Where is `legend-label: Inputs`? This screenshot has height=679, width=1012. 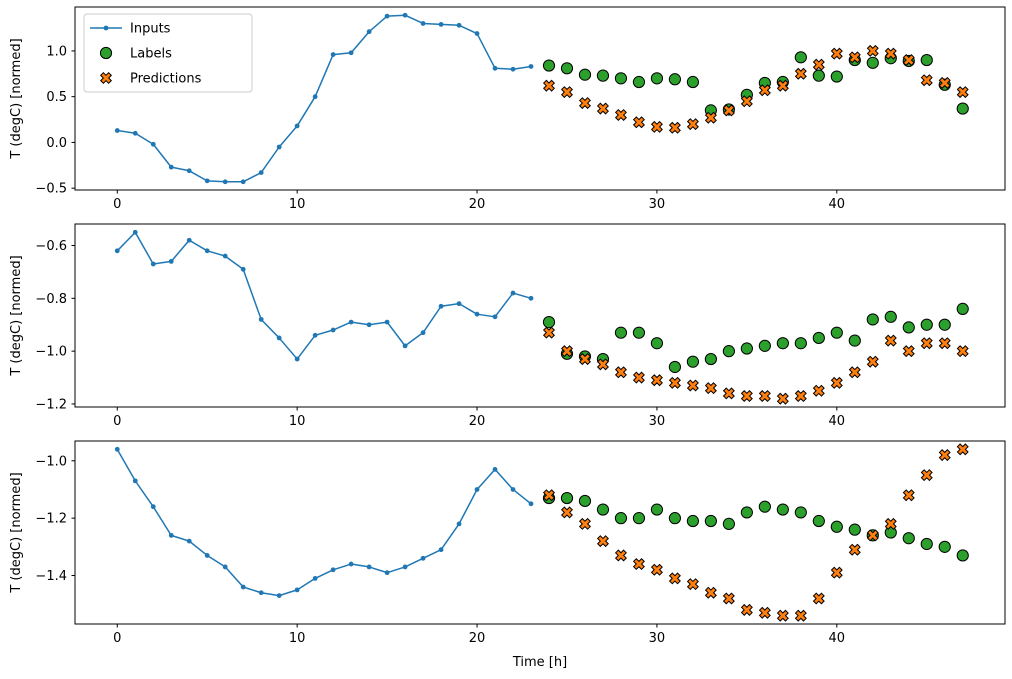 legend-label: Inputs is located at coordinates (150, 29).